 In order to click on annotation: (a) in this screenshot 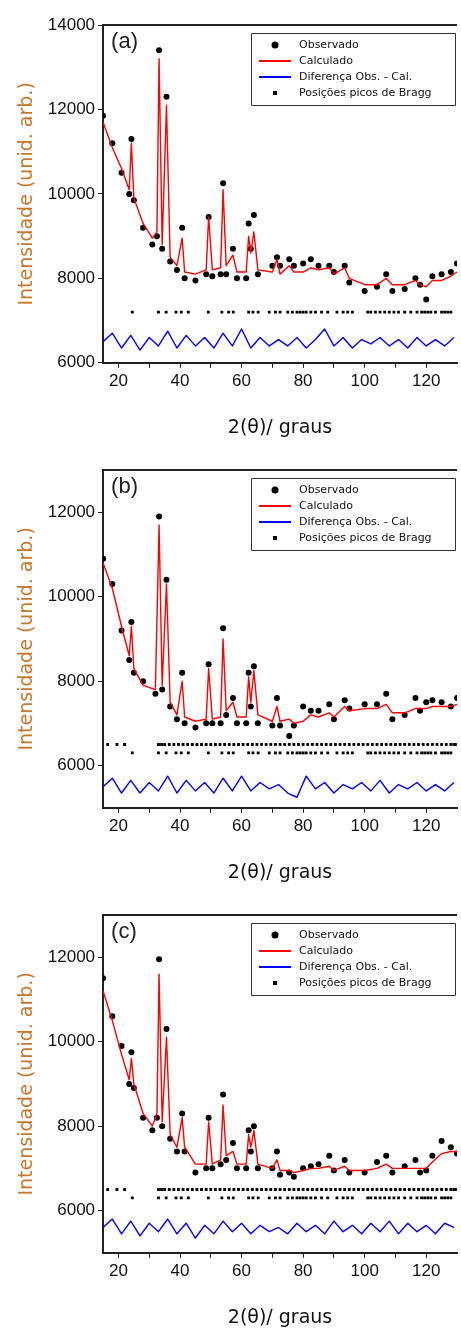, I will do `click(124, 41)`.